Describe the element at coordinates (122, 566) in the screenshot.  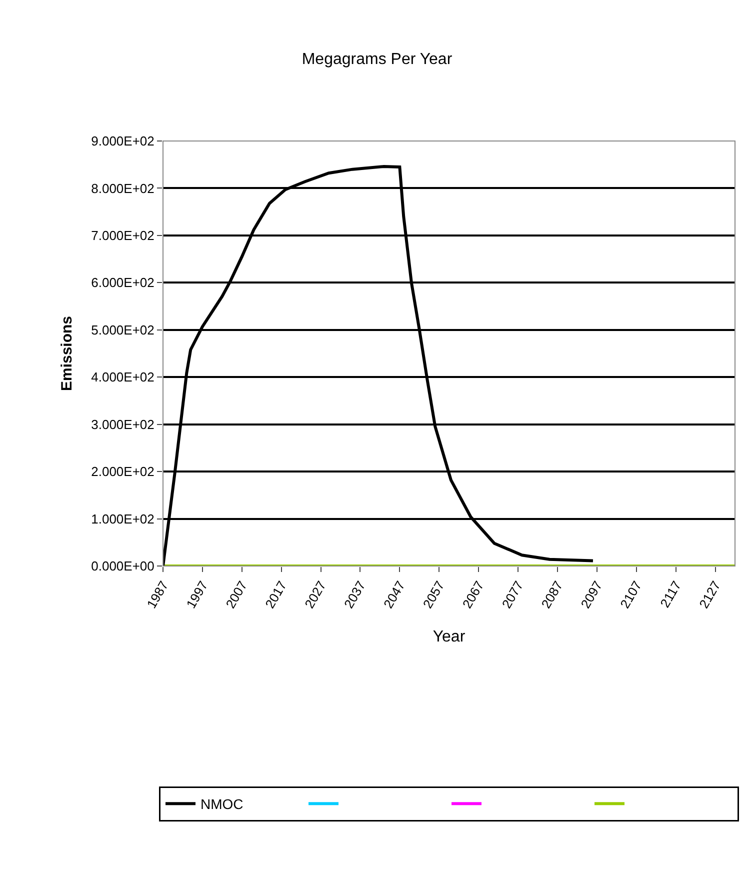
I see `y-tick-label: 0.000E+00` at that location.